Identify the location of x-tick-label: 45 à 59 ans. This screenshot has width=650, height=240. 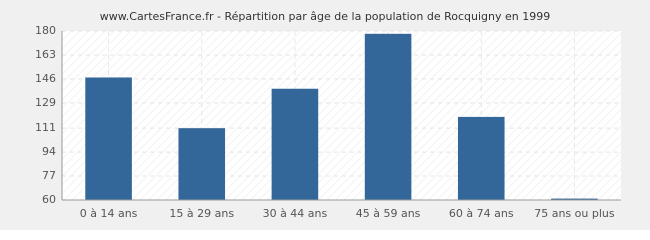
(388, 213).